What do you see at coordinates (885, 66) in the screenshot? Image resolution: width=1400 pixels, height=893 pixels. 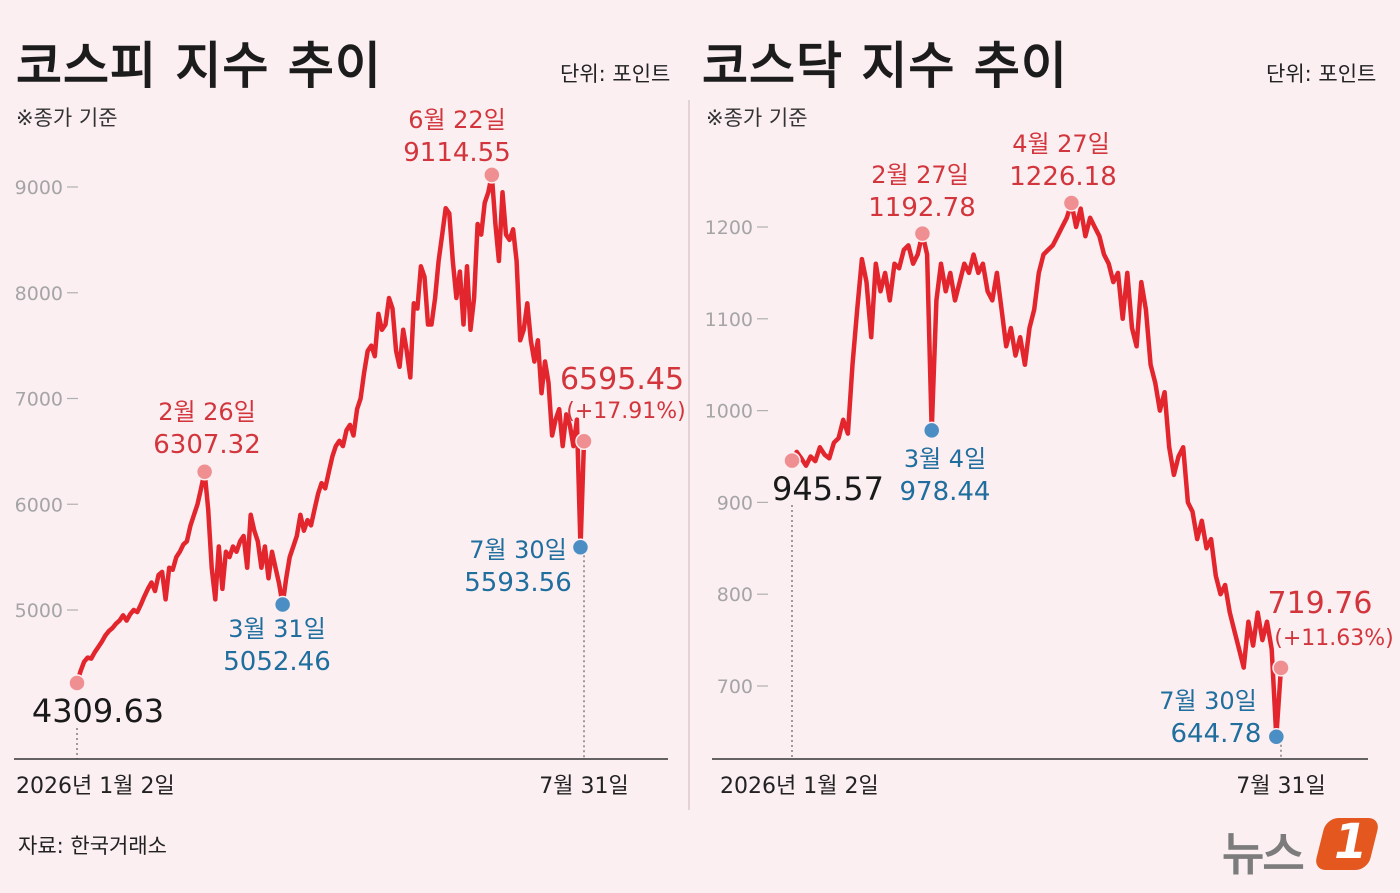 I see `kosdaq-title: 코스닥 지수 추이` at bounding box center [885, 66].